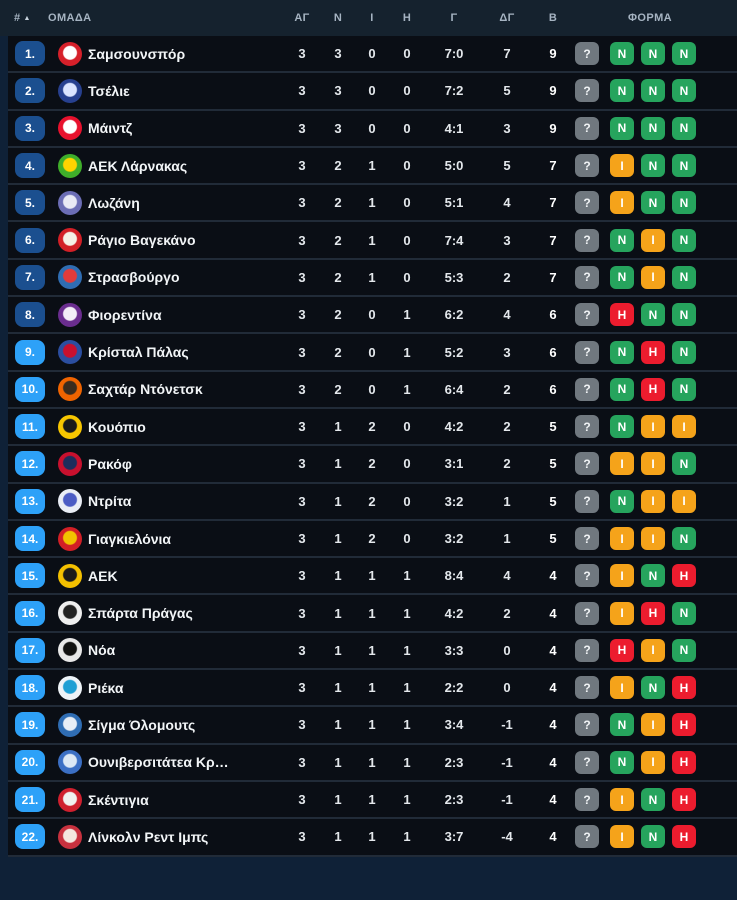 This screenshot has height=900, width=737. What do you see at coordinates (372, 166) in the screenshot?
I see `table-row: 4. ΑΕΚ Λάρνακας 3 2 1 0 5:0 5 7 ? Ι Ν Ν` at bounding box center [372, 166].